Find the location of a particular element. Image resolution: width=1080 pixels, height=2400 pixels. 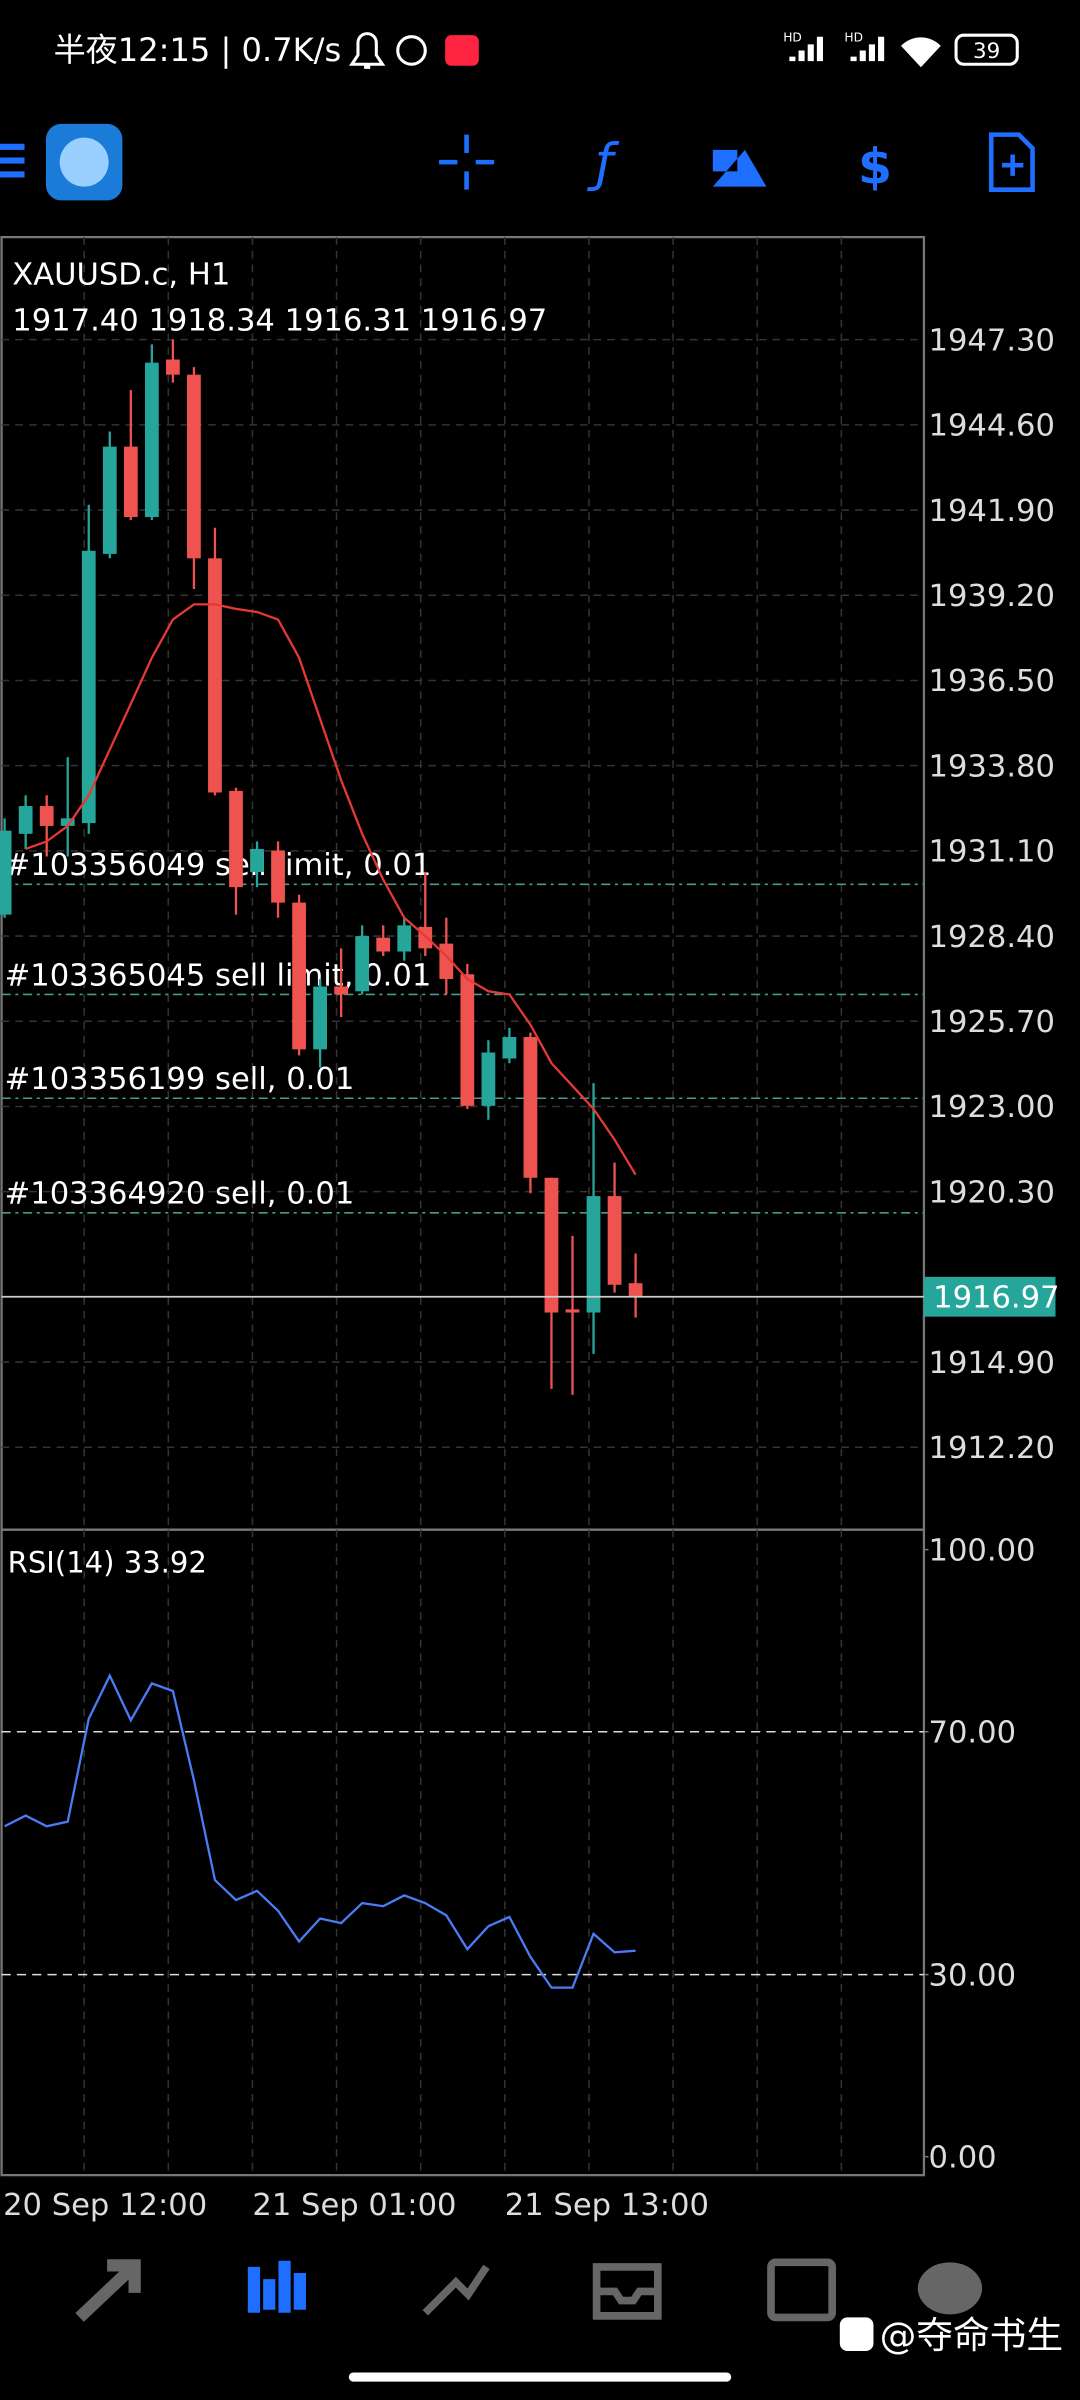

nav-chart is located at coordinates (276, 2286).